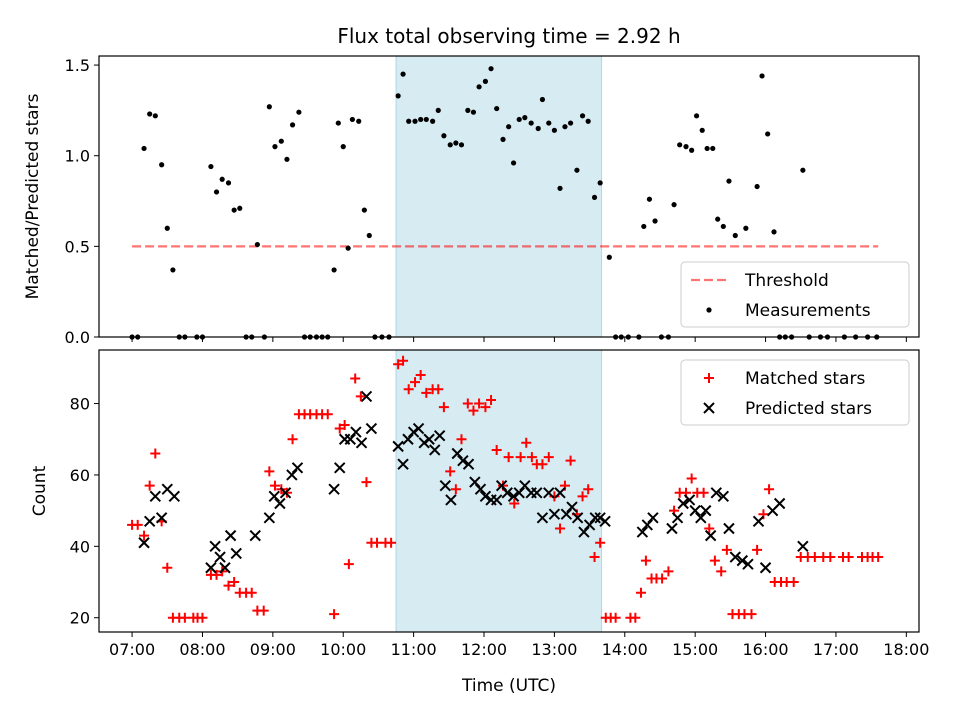 This screenshot has width=960, height=720. What do you see at coordinates (80, 475) in the screenshot?
I see `y-tick-label: 60` at bounding box center [80, 475].